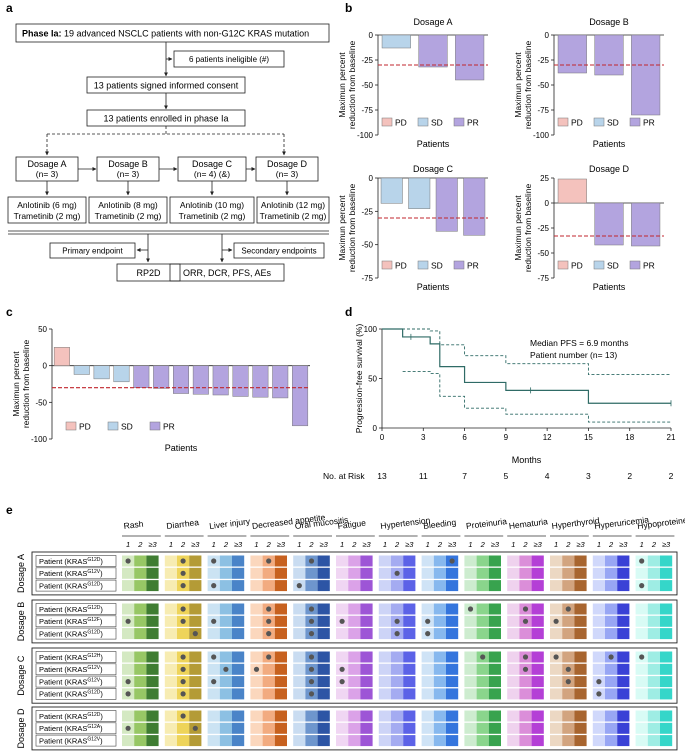  What do you see at coordinates (230, 523) in the screenshot?
I see `ae-event-label: Liver injury` at bounding box center [230, 523].